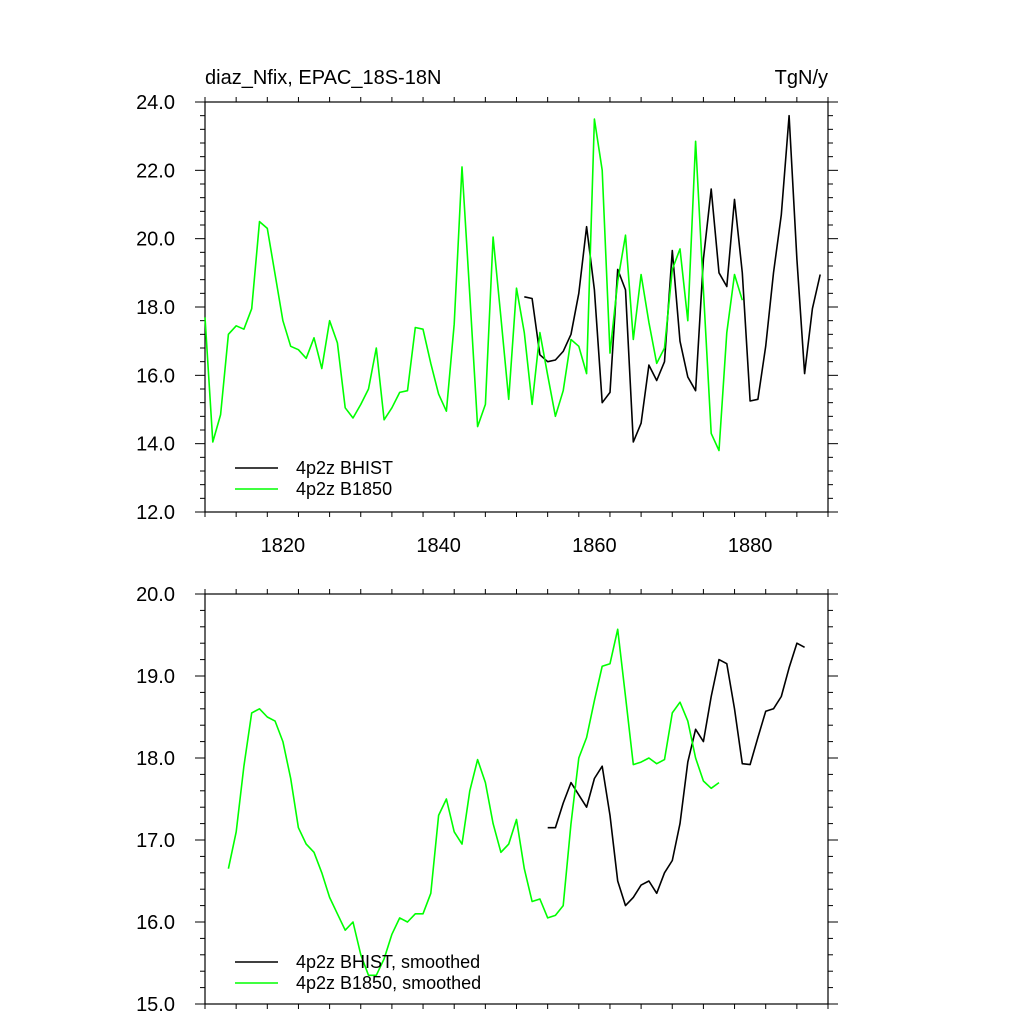 This screenshot has height=1024, width=1024. I want to click on legend-label: 4p2z BHIST, so click(344, 468).